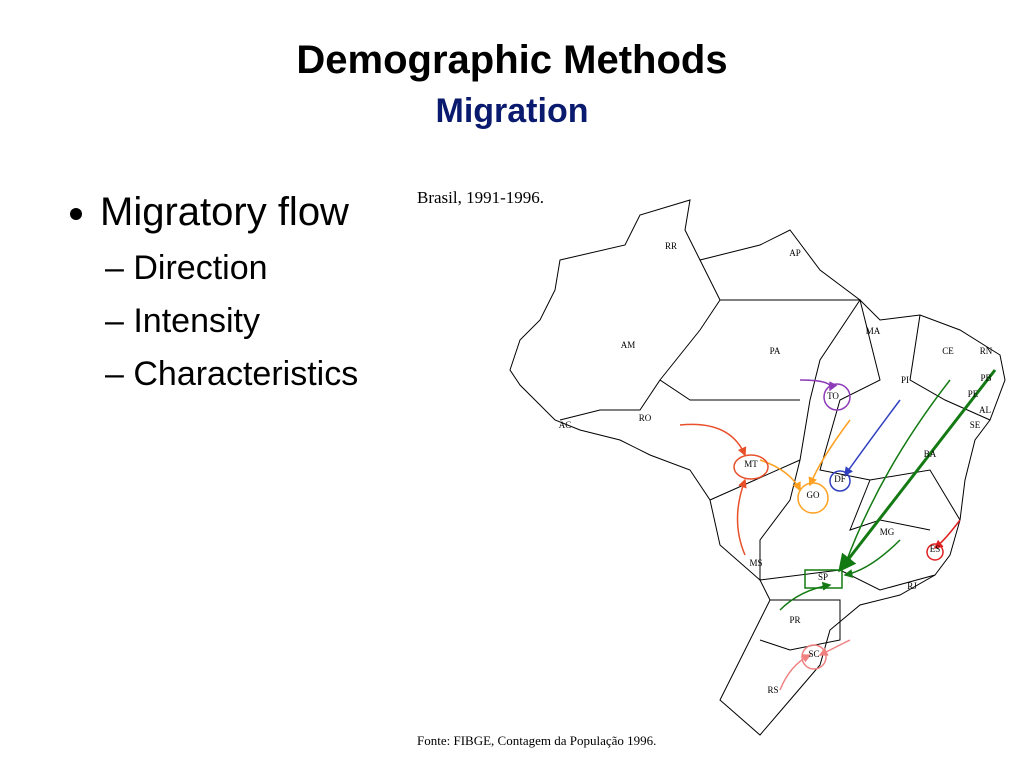 The height and width of the screenshot is (768, 1024). I want to click on state-label: MG, so click(887, 532).